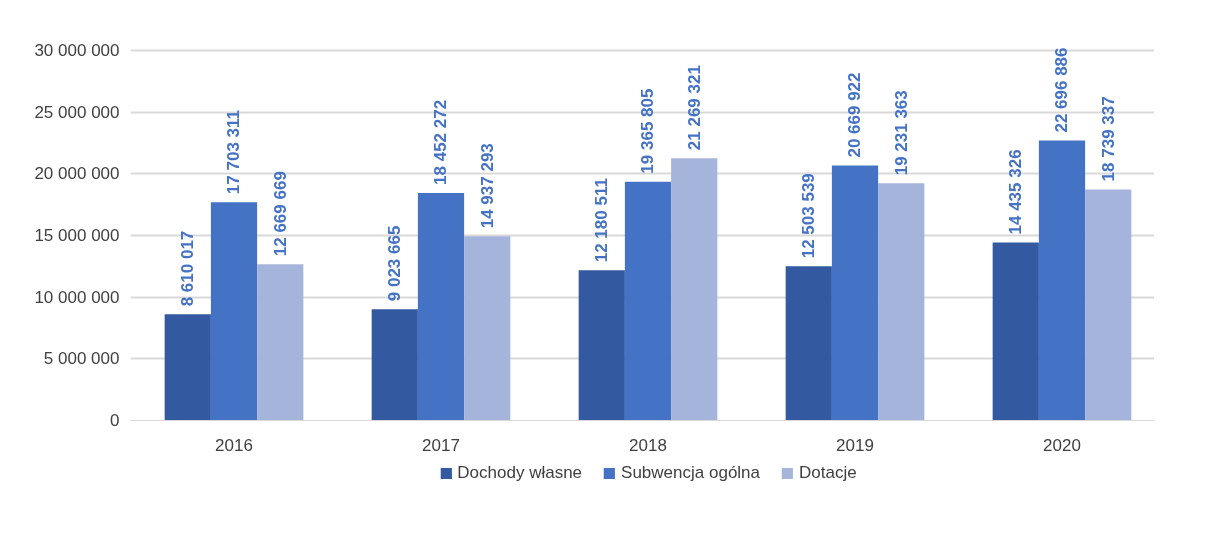 This screenshot has height=551, width=1214. What do you see at coordinates (1062, 445) in the screenshot?
I see `x-tick-label: 2020` at bounding box center [1062, 445].